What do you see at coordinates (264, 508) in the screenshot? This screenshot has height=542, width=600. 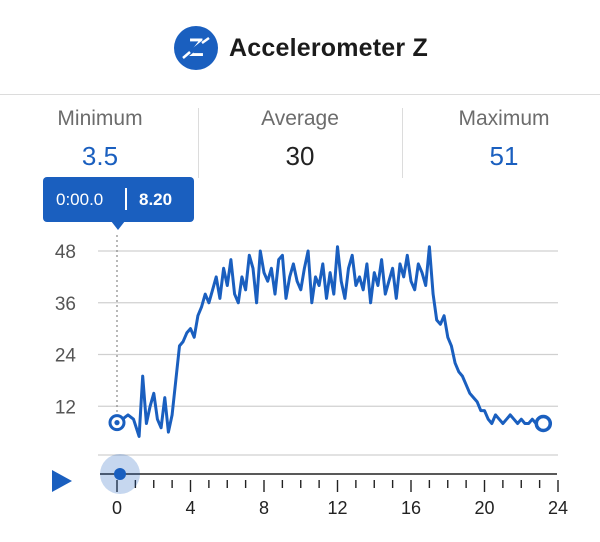 I see `x-tick-label: 8` at bounding box center [264, 508].